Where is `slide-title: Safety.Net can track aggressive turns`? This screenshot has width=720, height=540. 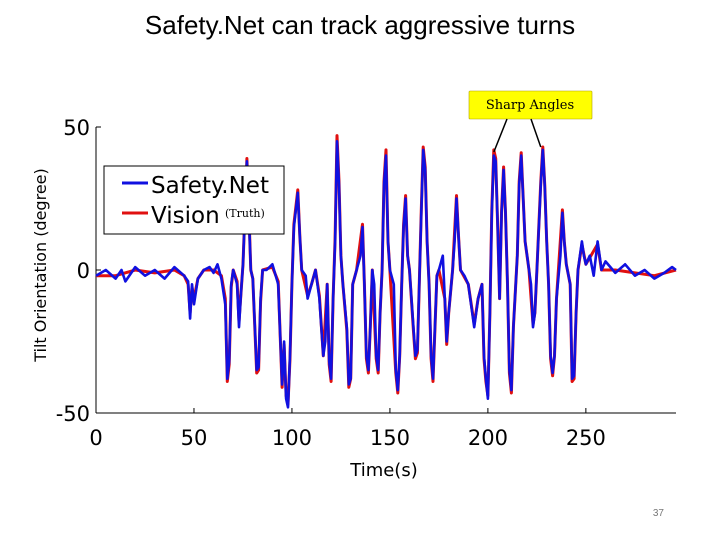
slide-title: Safety.Net can track aggressive turns is located at coordinates (360, 25).